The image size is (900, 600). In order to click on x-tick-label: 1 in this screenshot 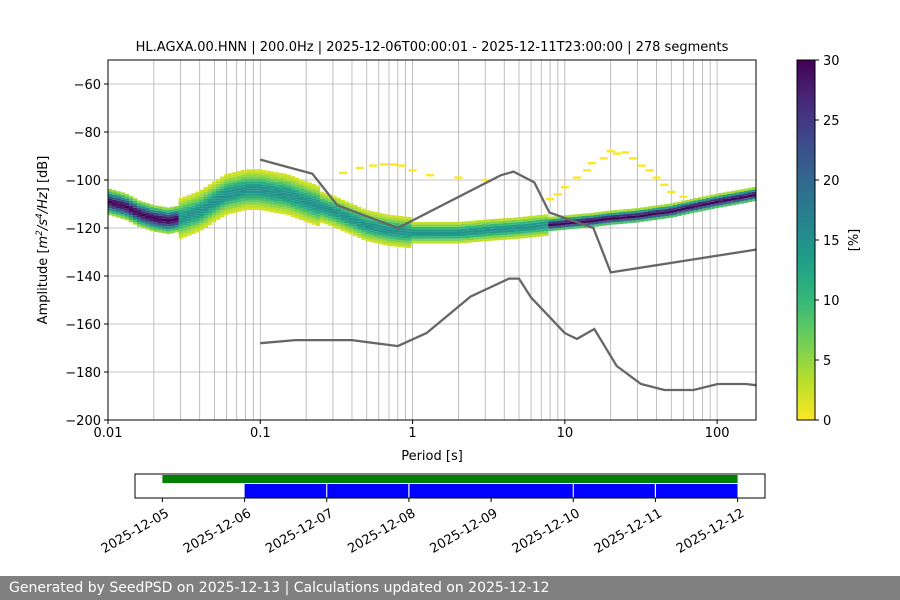, I will do `click(412, 433)`.